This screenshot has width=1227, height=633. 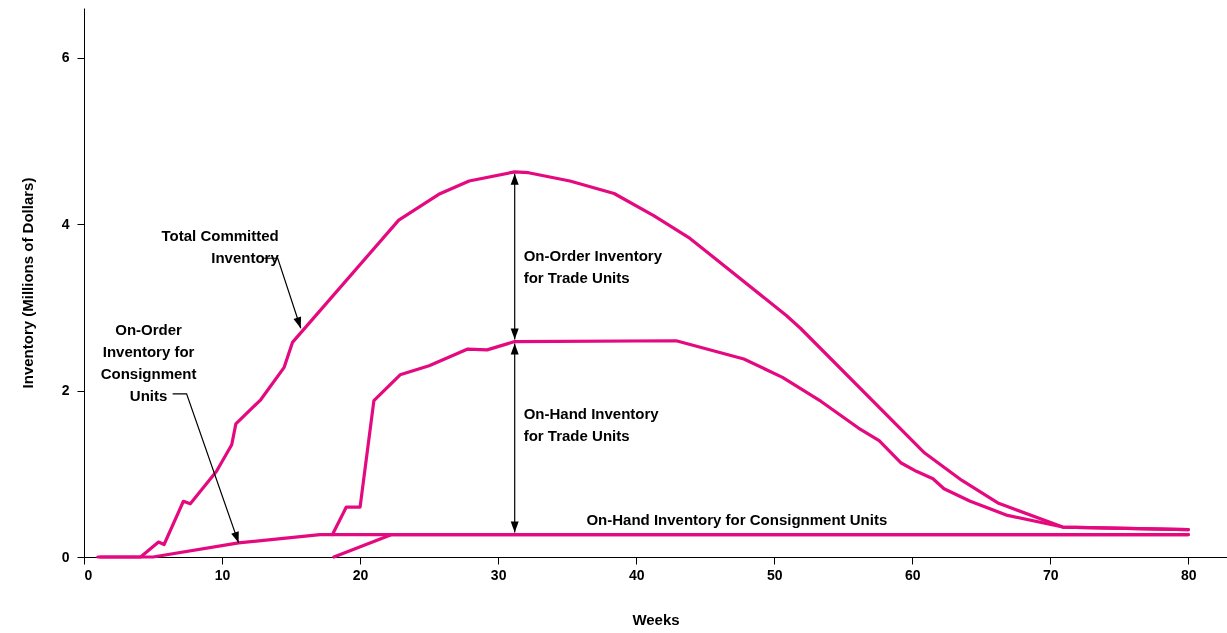 I want to click on x-tick-label: 60, so click(x=912, y=574).